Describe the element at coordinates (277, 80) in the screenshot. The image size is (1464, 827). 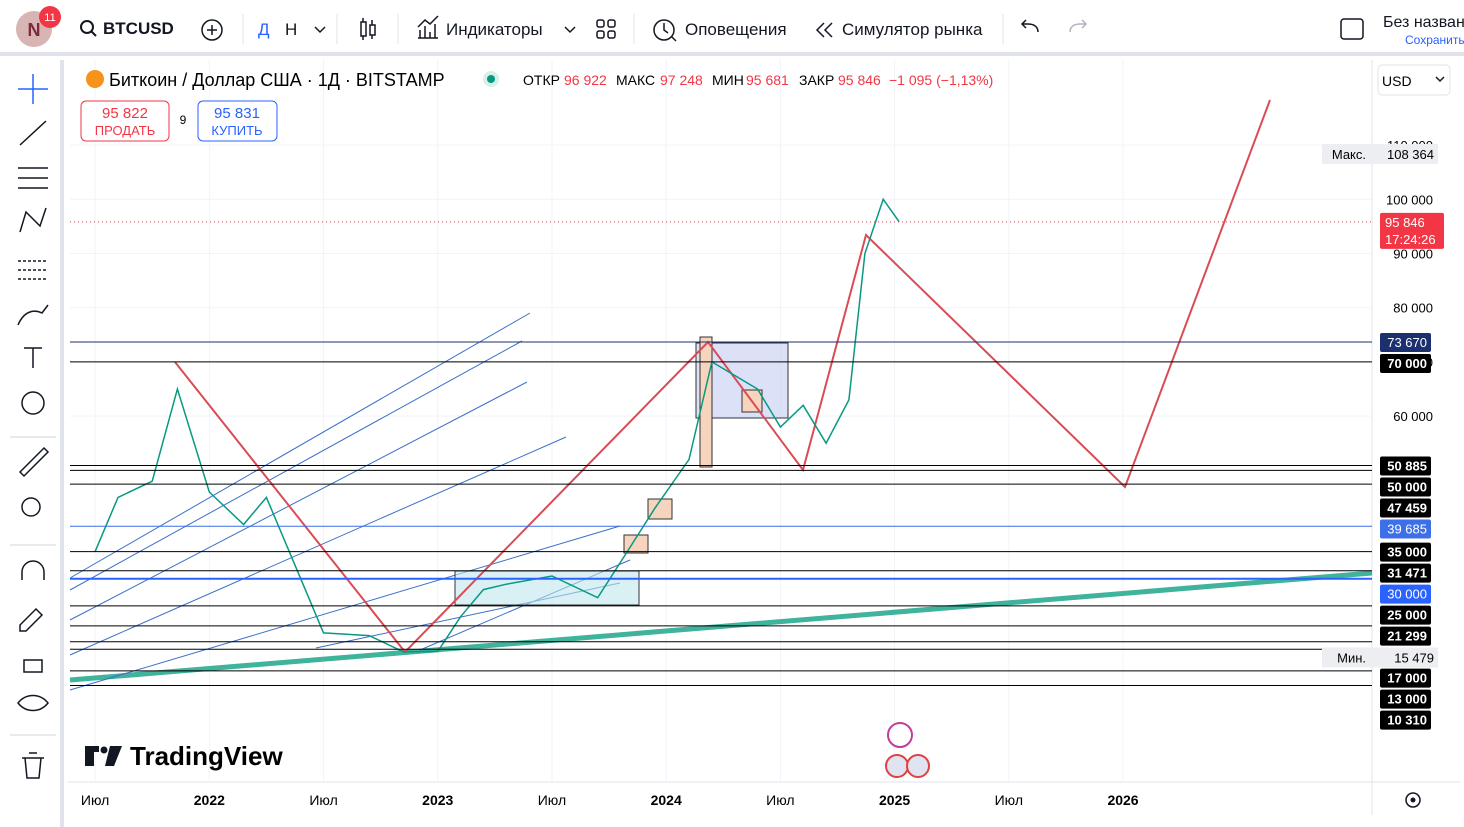
I see `legend-title: Биткоин / Доллар США · 1Д · BITSTAMP` at that location.